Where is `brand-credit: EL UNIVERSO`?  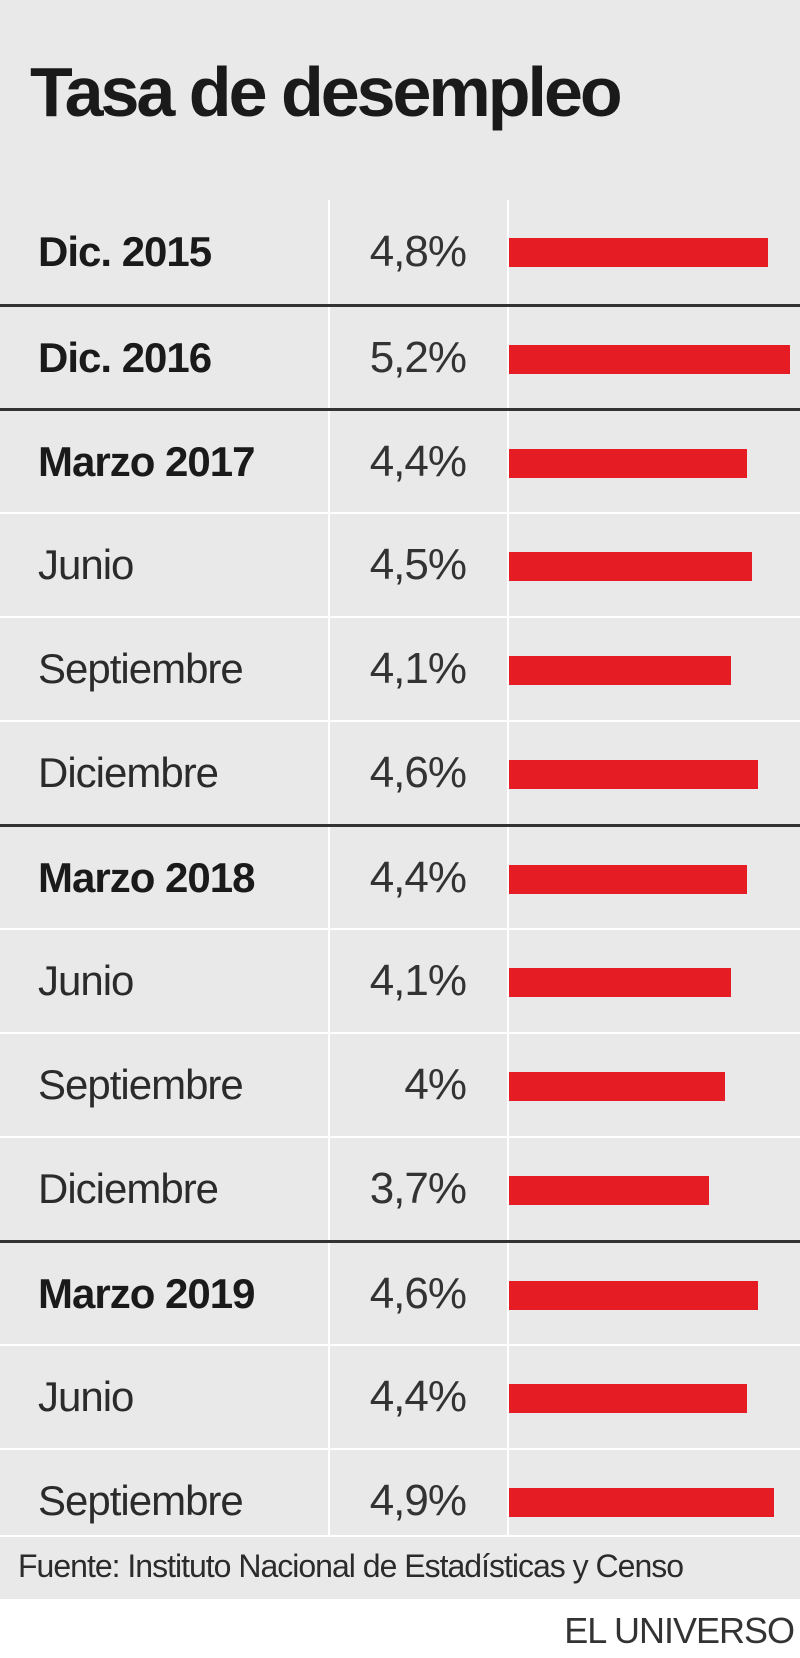
brand-credit: EL UNIVERSO is located at coordinates (679, 1630).